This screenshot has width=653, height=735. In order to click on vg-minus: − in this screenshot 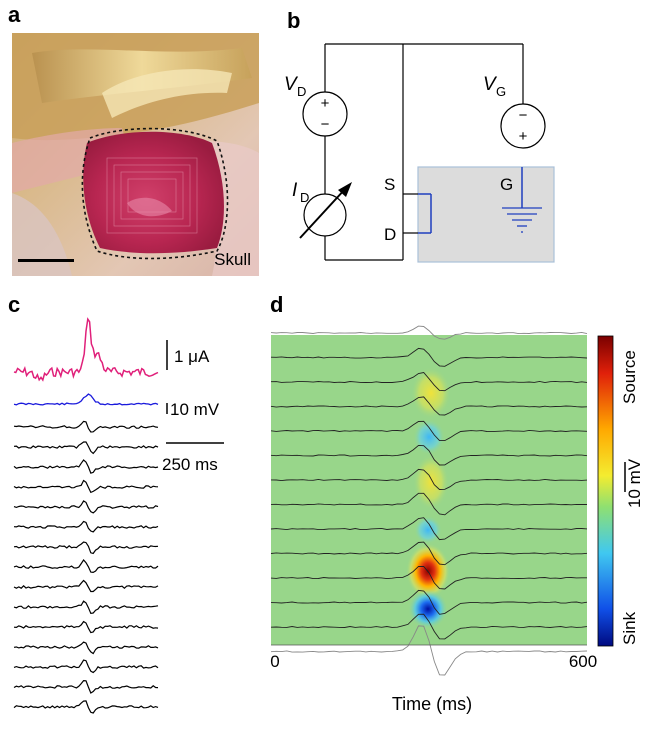, I will do `click(523, 115)`.